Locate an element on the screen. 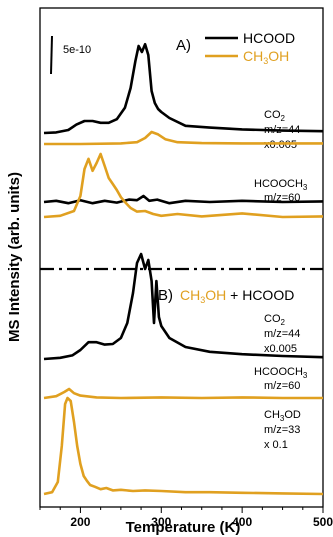 The height and width of the screenshot is (537, 333). panel-b-hcooch3-mz: m/z=60 is located at coordinates (282, 386).